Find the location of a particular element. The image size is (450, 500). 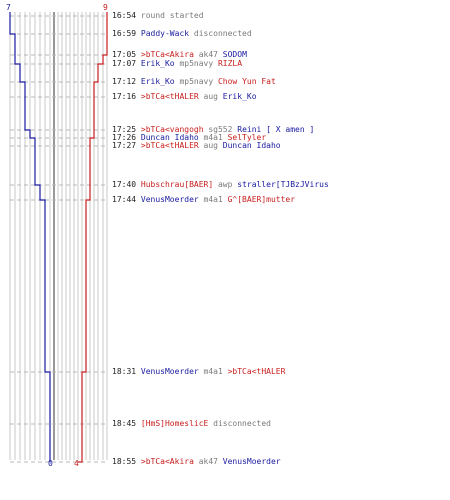

red-team-line is located at coordinates (93, 237).